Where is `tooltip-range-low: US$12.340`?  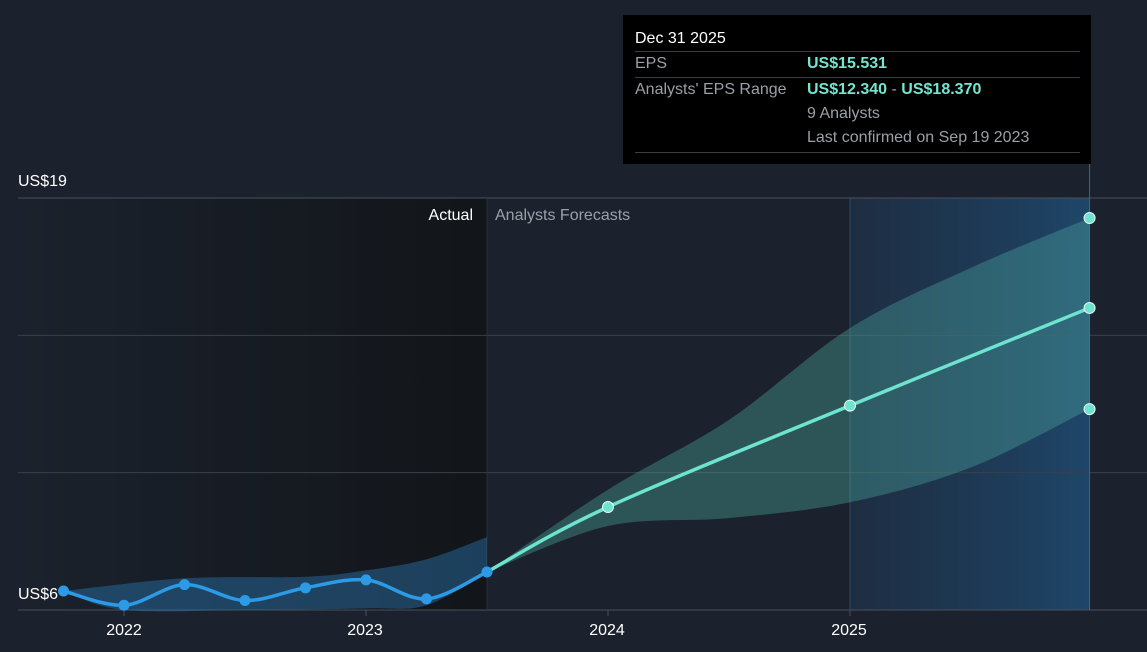 tooltip-range-low: US$12.340 is located at coordinates (847, 89).